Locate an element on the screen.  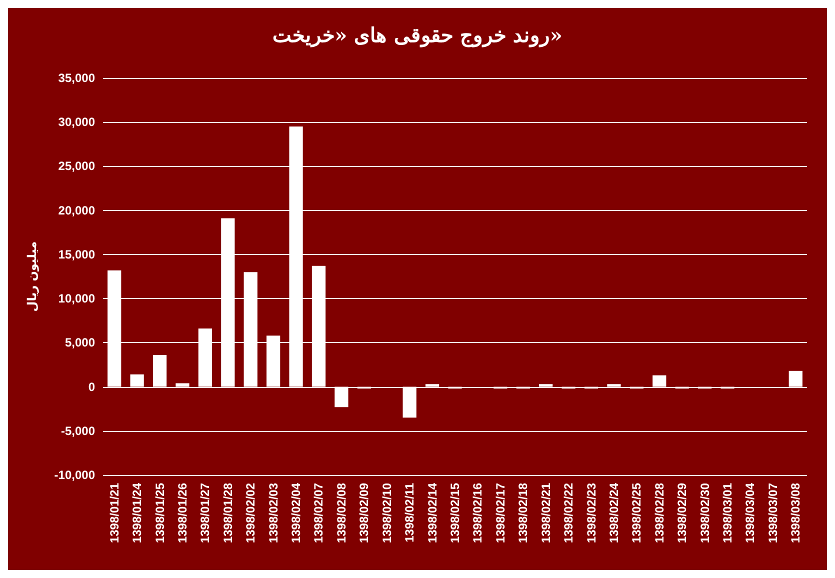
x-tick-label: 1398/02/25 is located at coordinates (637, 513).